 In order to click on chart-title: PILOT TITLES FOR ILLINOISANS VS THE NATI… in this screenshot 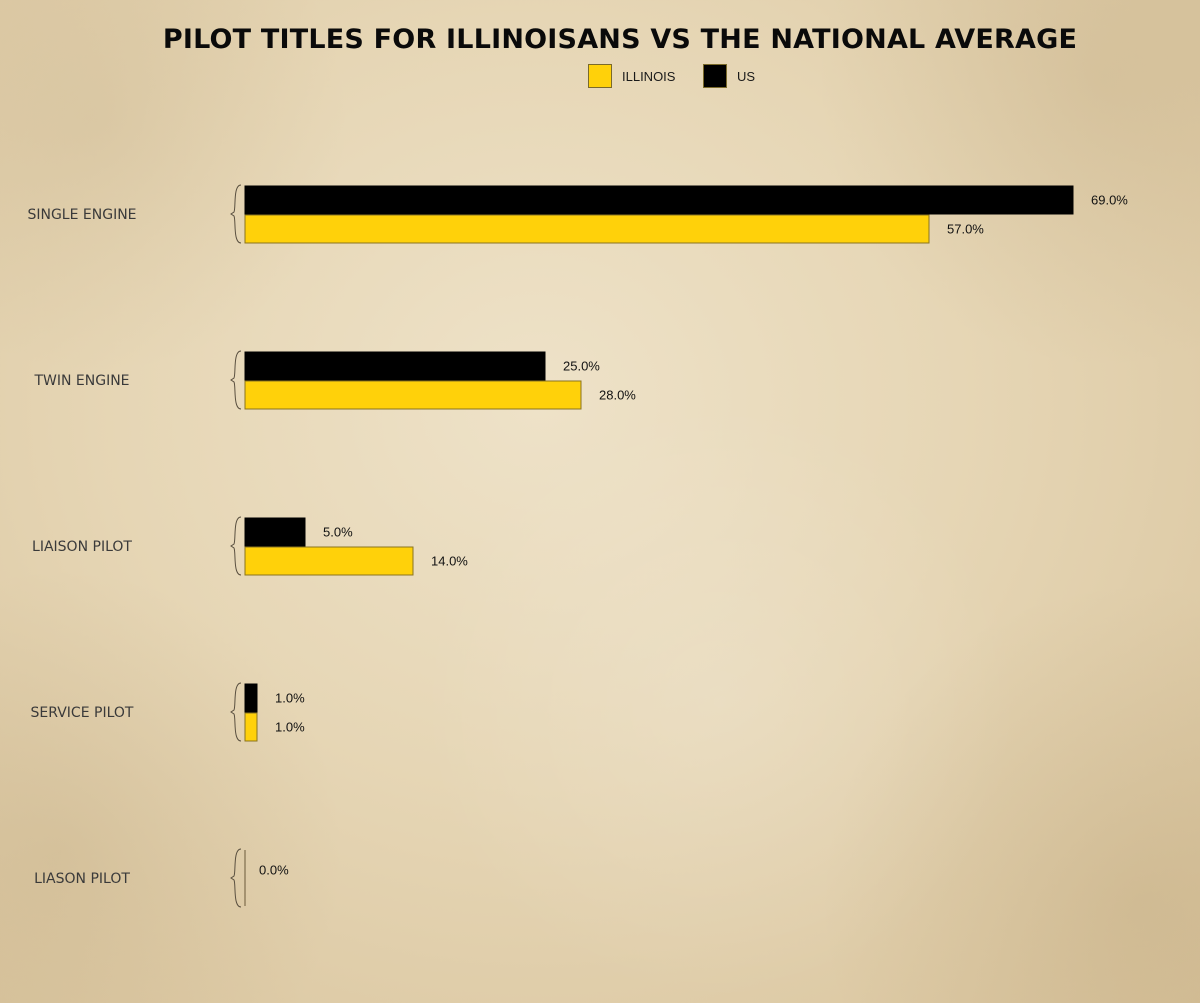, I will do `click(620, 39)`.